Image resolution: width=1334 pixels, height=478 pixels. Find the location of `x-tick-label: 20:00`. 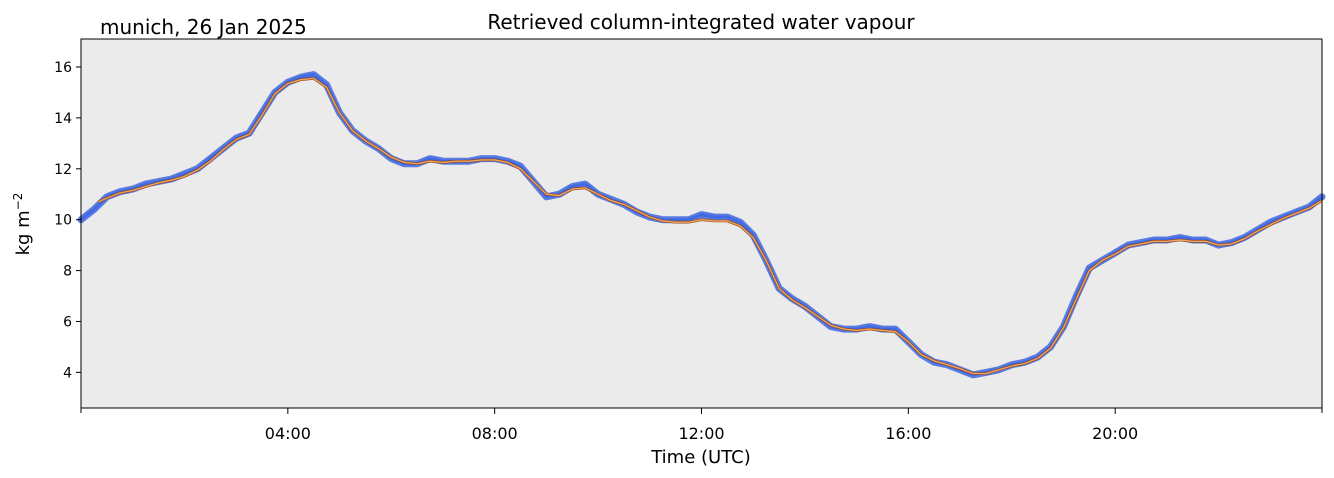

x-tick-label: 20:00 is located at coordinates (1115, 433).